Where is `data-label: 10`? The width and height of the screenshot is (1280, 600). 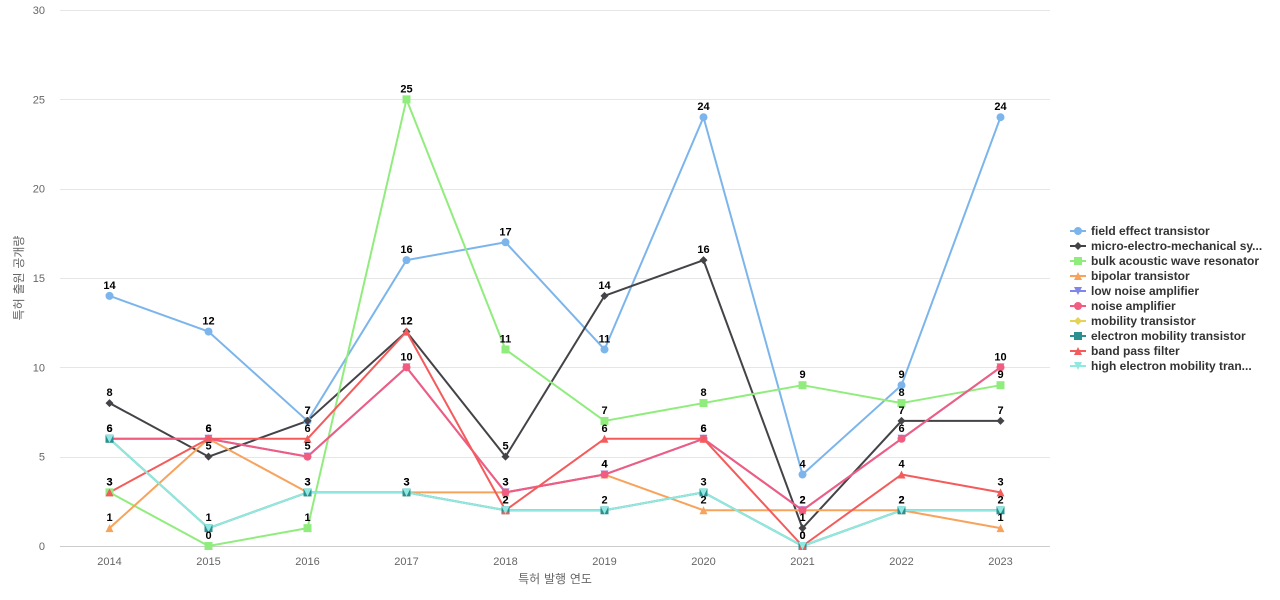
data-label: 10 is located at coordinates (406, 357).